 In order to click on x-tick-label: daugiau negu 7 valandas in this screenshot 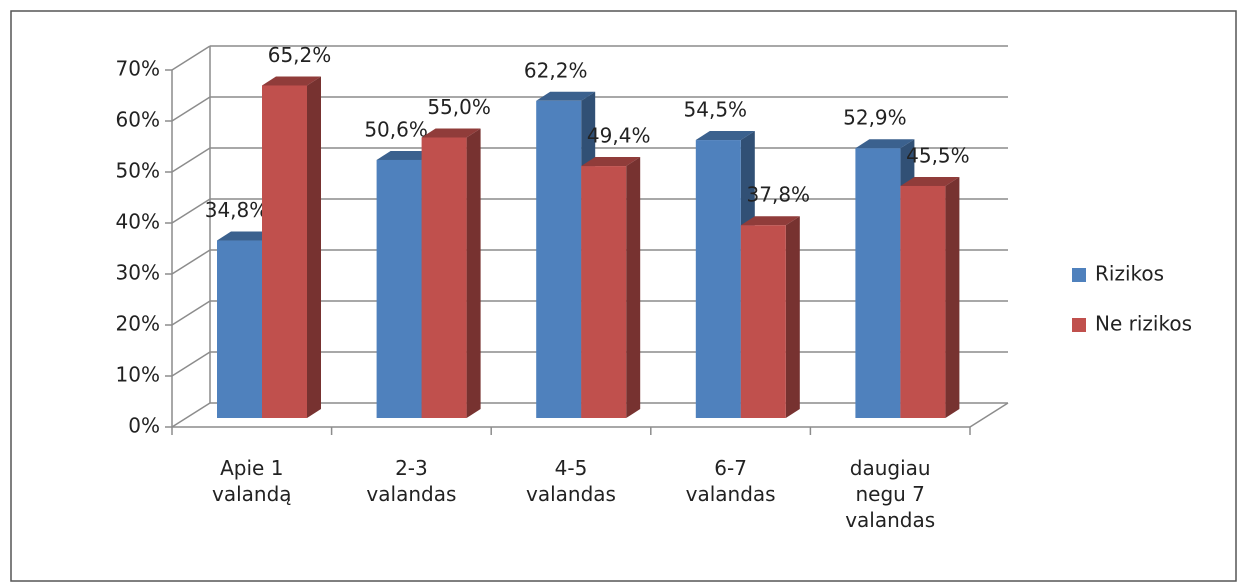, I will do `click(890, 494)`.